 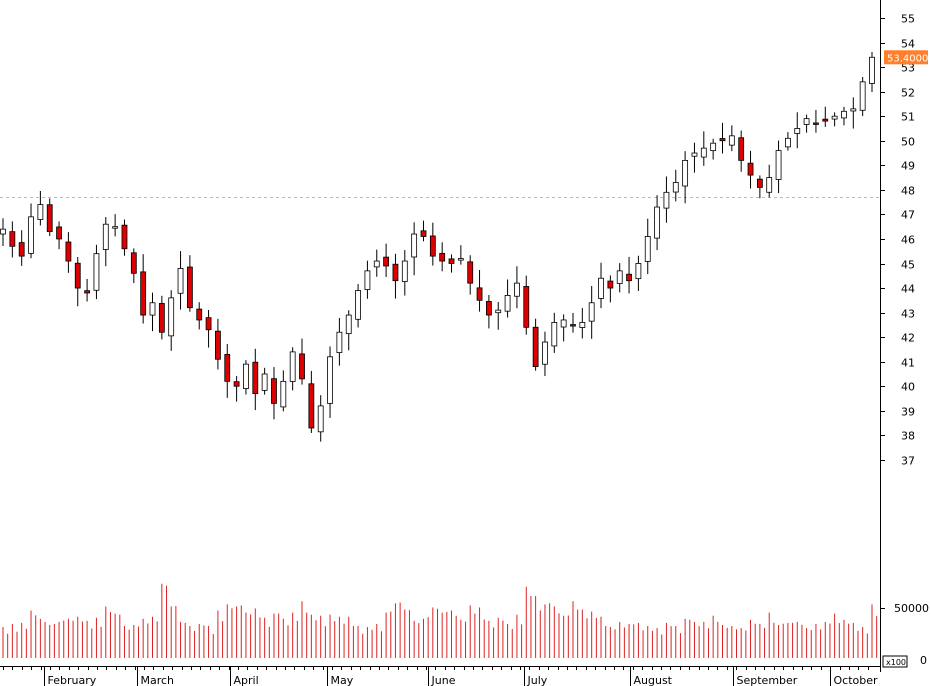 I want to click on price-tick-label-37: 37, so click(x=908, y=461).